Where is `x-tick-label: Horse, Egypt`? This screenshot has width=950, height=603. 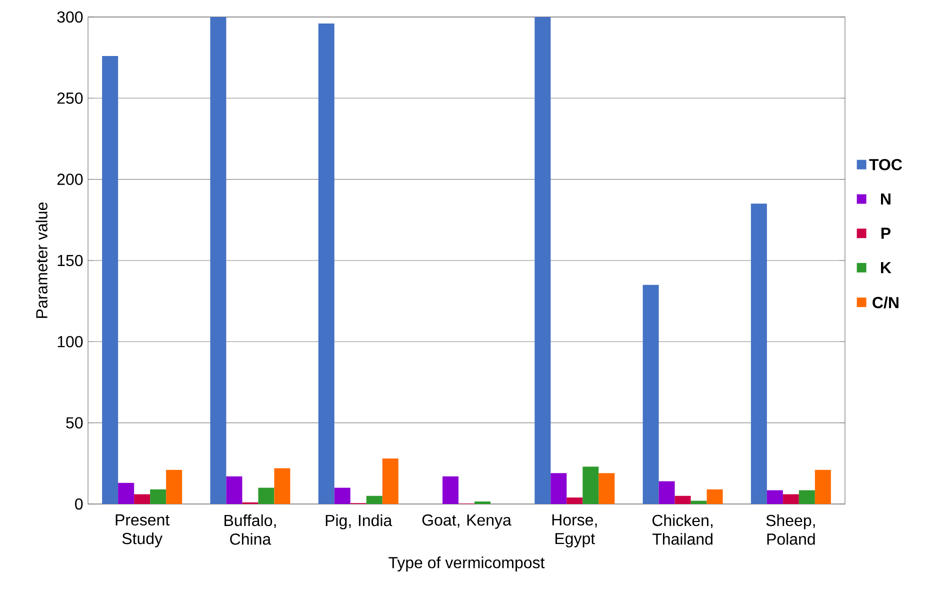 x-tick-label: Horse, Egypt is located at coordinates (574, 531).